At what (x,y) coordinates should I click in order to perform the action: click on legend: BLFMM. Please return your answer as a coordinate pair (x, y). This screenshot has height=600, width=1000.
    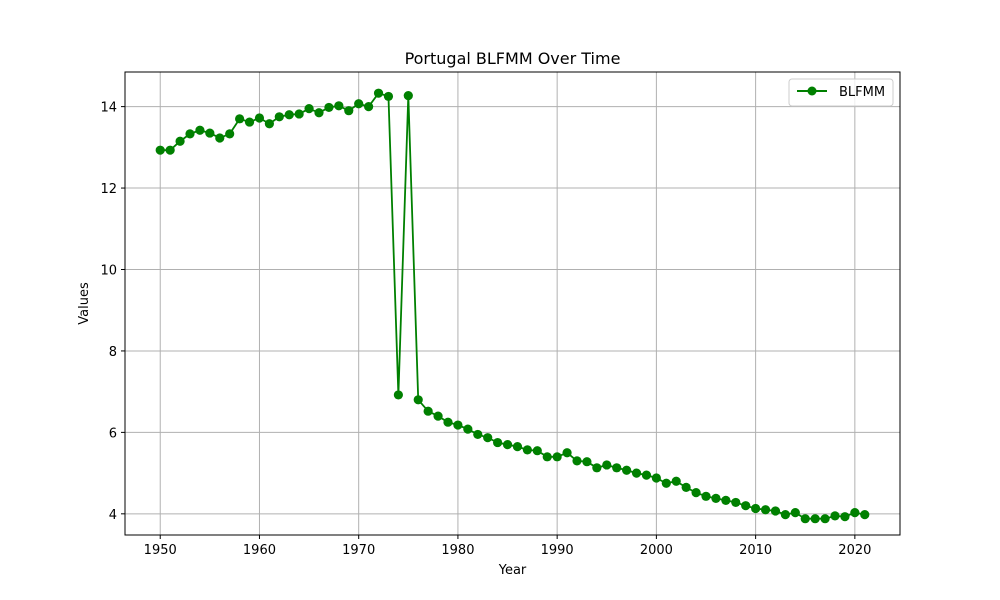
    Looking at the image, I should click on (841, 92).